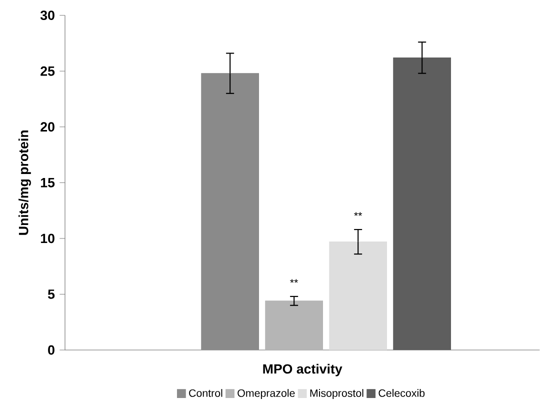 This screenshot has height=410, width=555. Describe the element at coordinates (51, 350) in the screenshot. I see `y-tick-label: 0` at that location.